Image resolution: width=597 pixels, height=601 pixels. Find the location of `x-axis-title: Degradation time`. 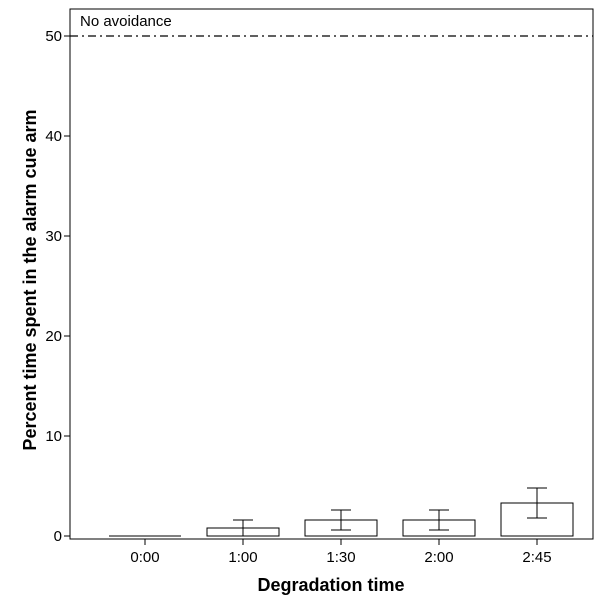

x-axis-title: Degradation time is located at coordinates (330, 585).